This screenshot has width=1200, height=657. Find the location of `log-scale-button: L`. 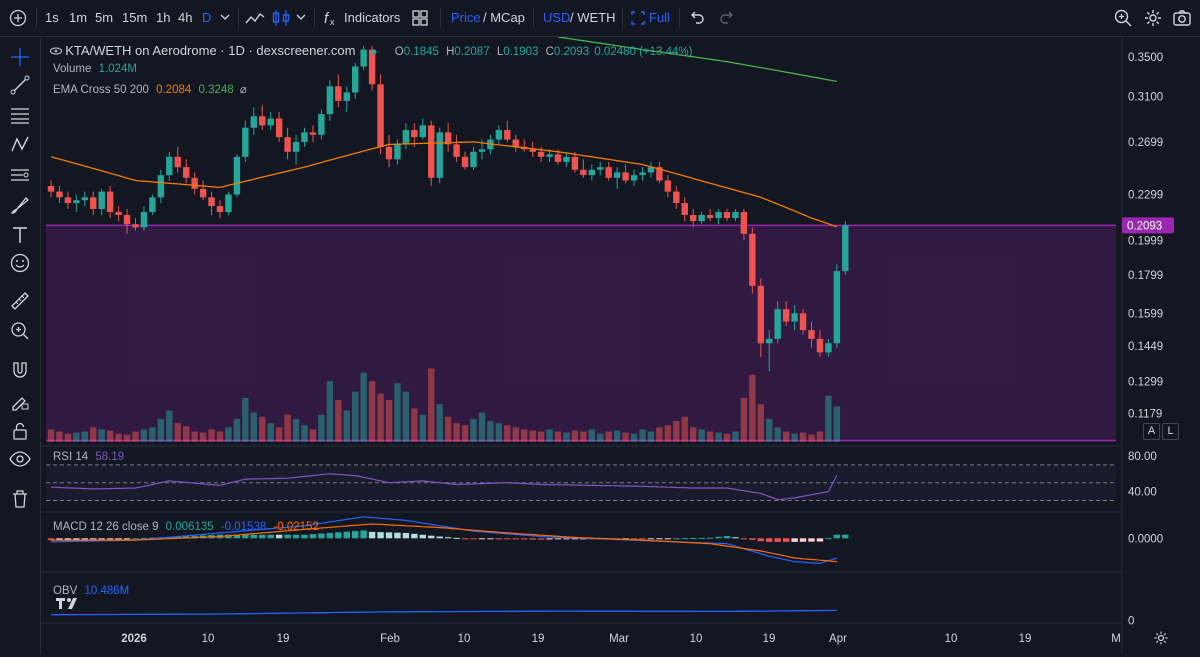

log-scale-button: L is located at coordinates (1170, 431).